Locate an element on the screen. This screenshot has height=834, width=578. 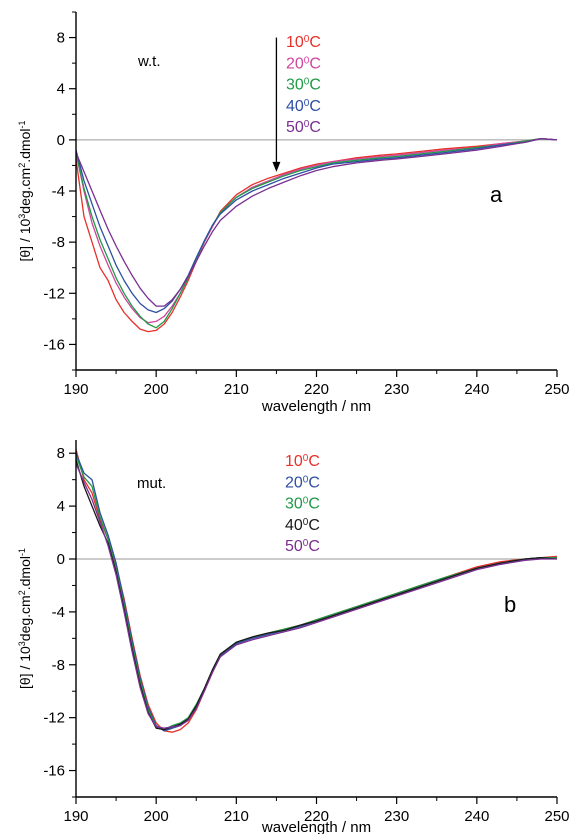
panel-tag: b is located at coordinates (510, 604).